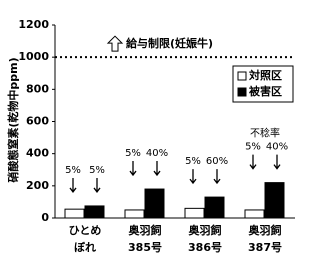 This screenshot has height=265, width=320. What do you see at coordinates (85, 239) in the screenshot?
I see `x-tick-label: ひとめぼれ` at bounding box center [85, 239].